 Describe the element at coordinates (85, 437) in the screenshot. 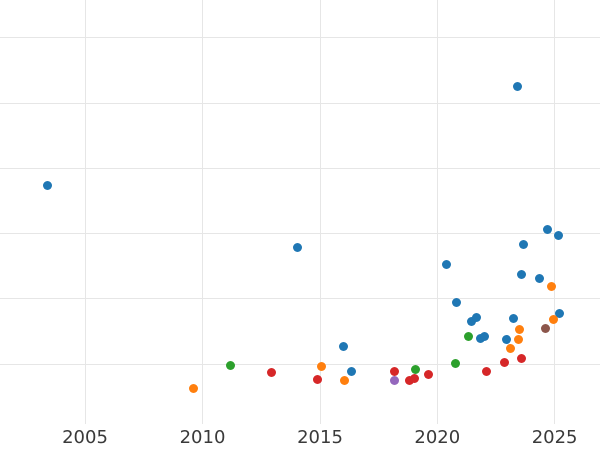

I see `x-tick-label: 2005` at that location.